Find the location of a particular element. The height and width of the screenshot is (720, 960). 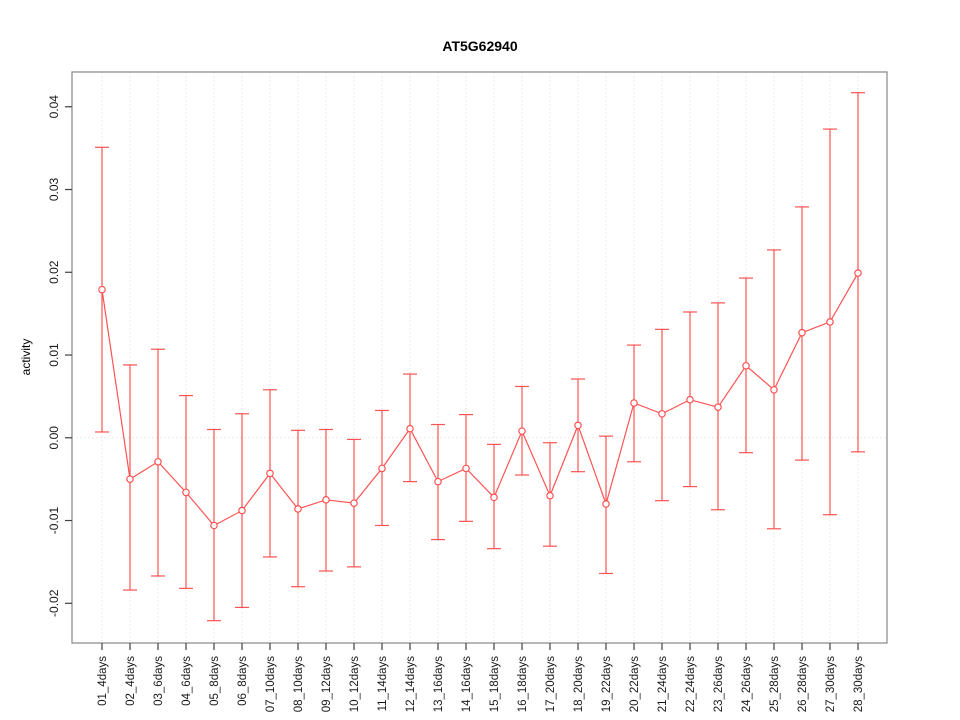

y-tick-label: 0.01 is located at coordinates (54, 355).